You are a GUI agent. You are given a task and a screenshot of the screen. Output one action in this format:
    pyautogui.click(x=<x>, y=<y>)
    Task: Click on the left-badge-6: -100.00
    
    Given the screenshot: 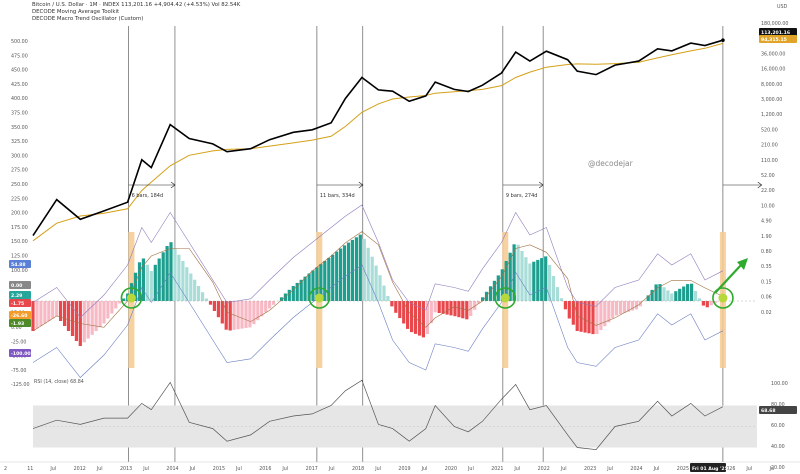 What is the action you would take?
    pyautogui.click(x=21, y=354)
    